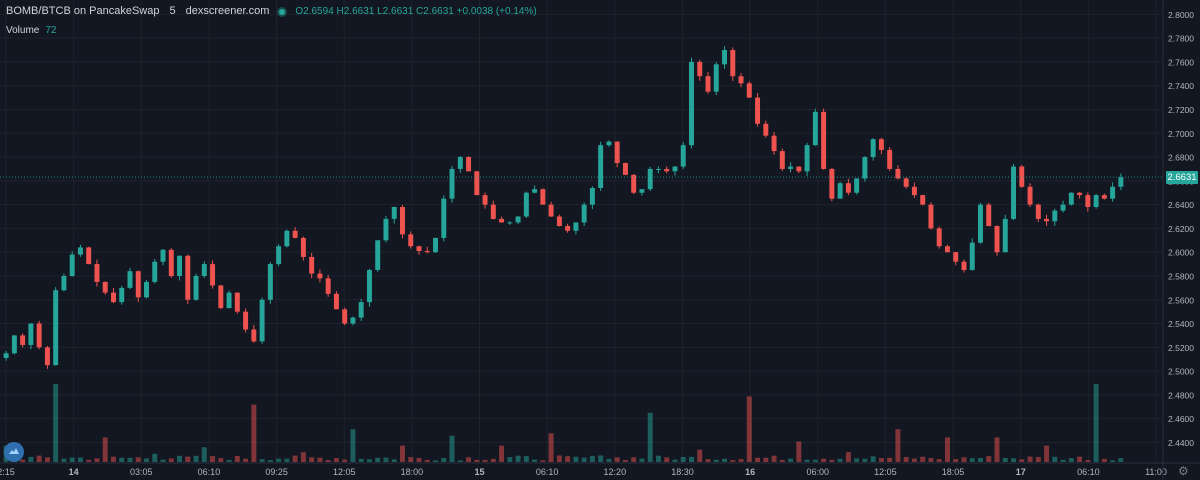  I want to click on y-tick-label: 2.6000, so click(1181, 253).